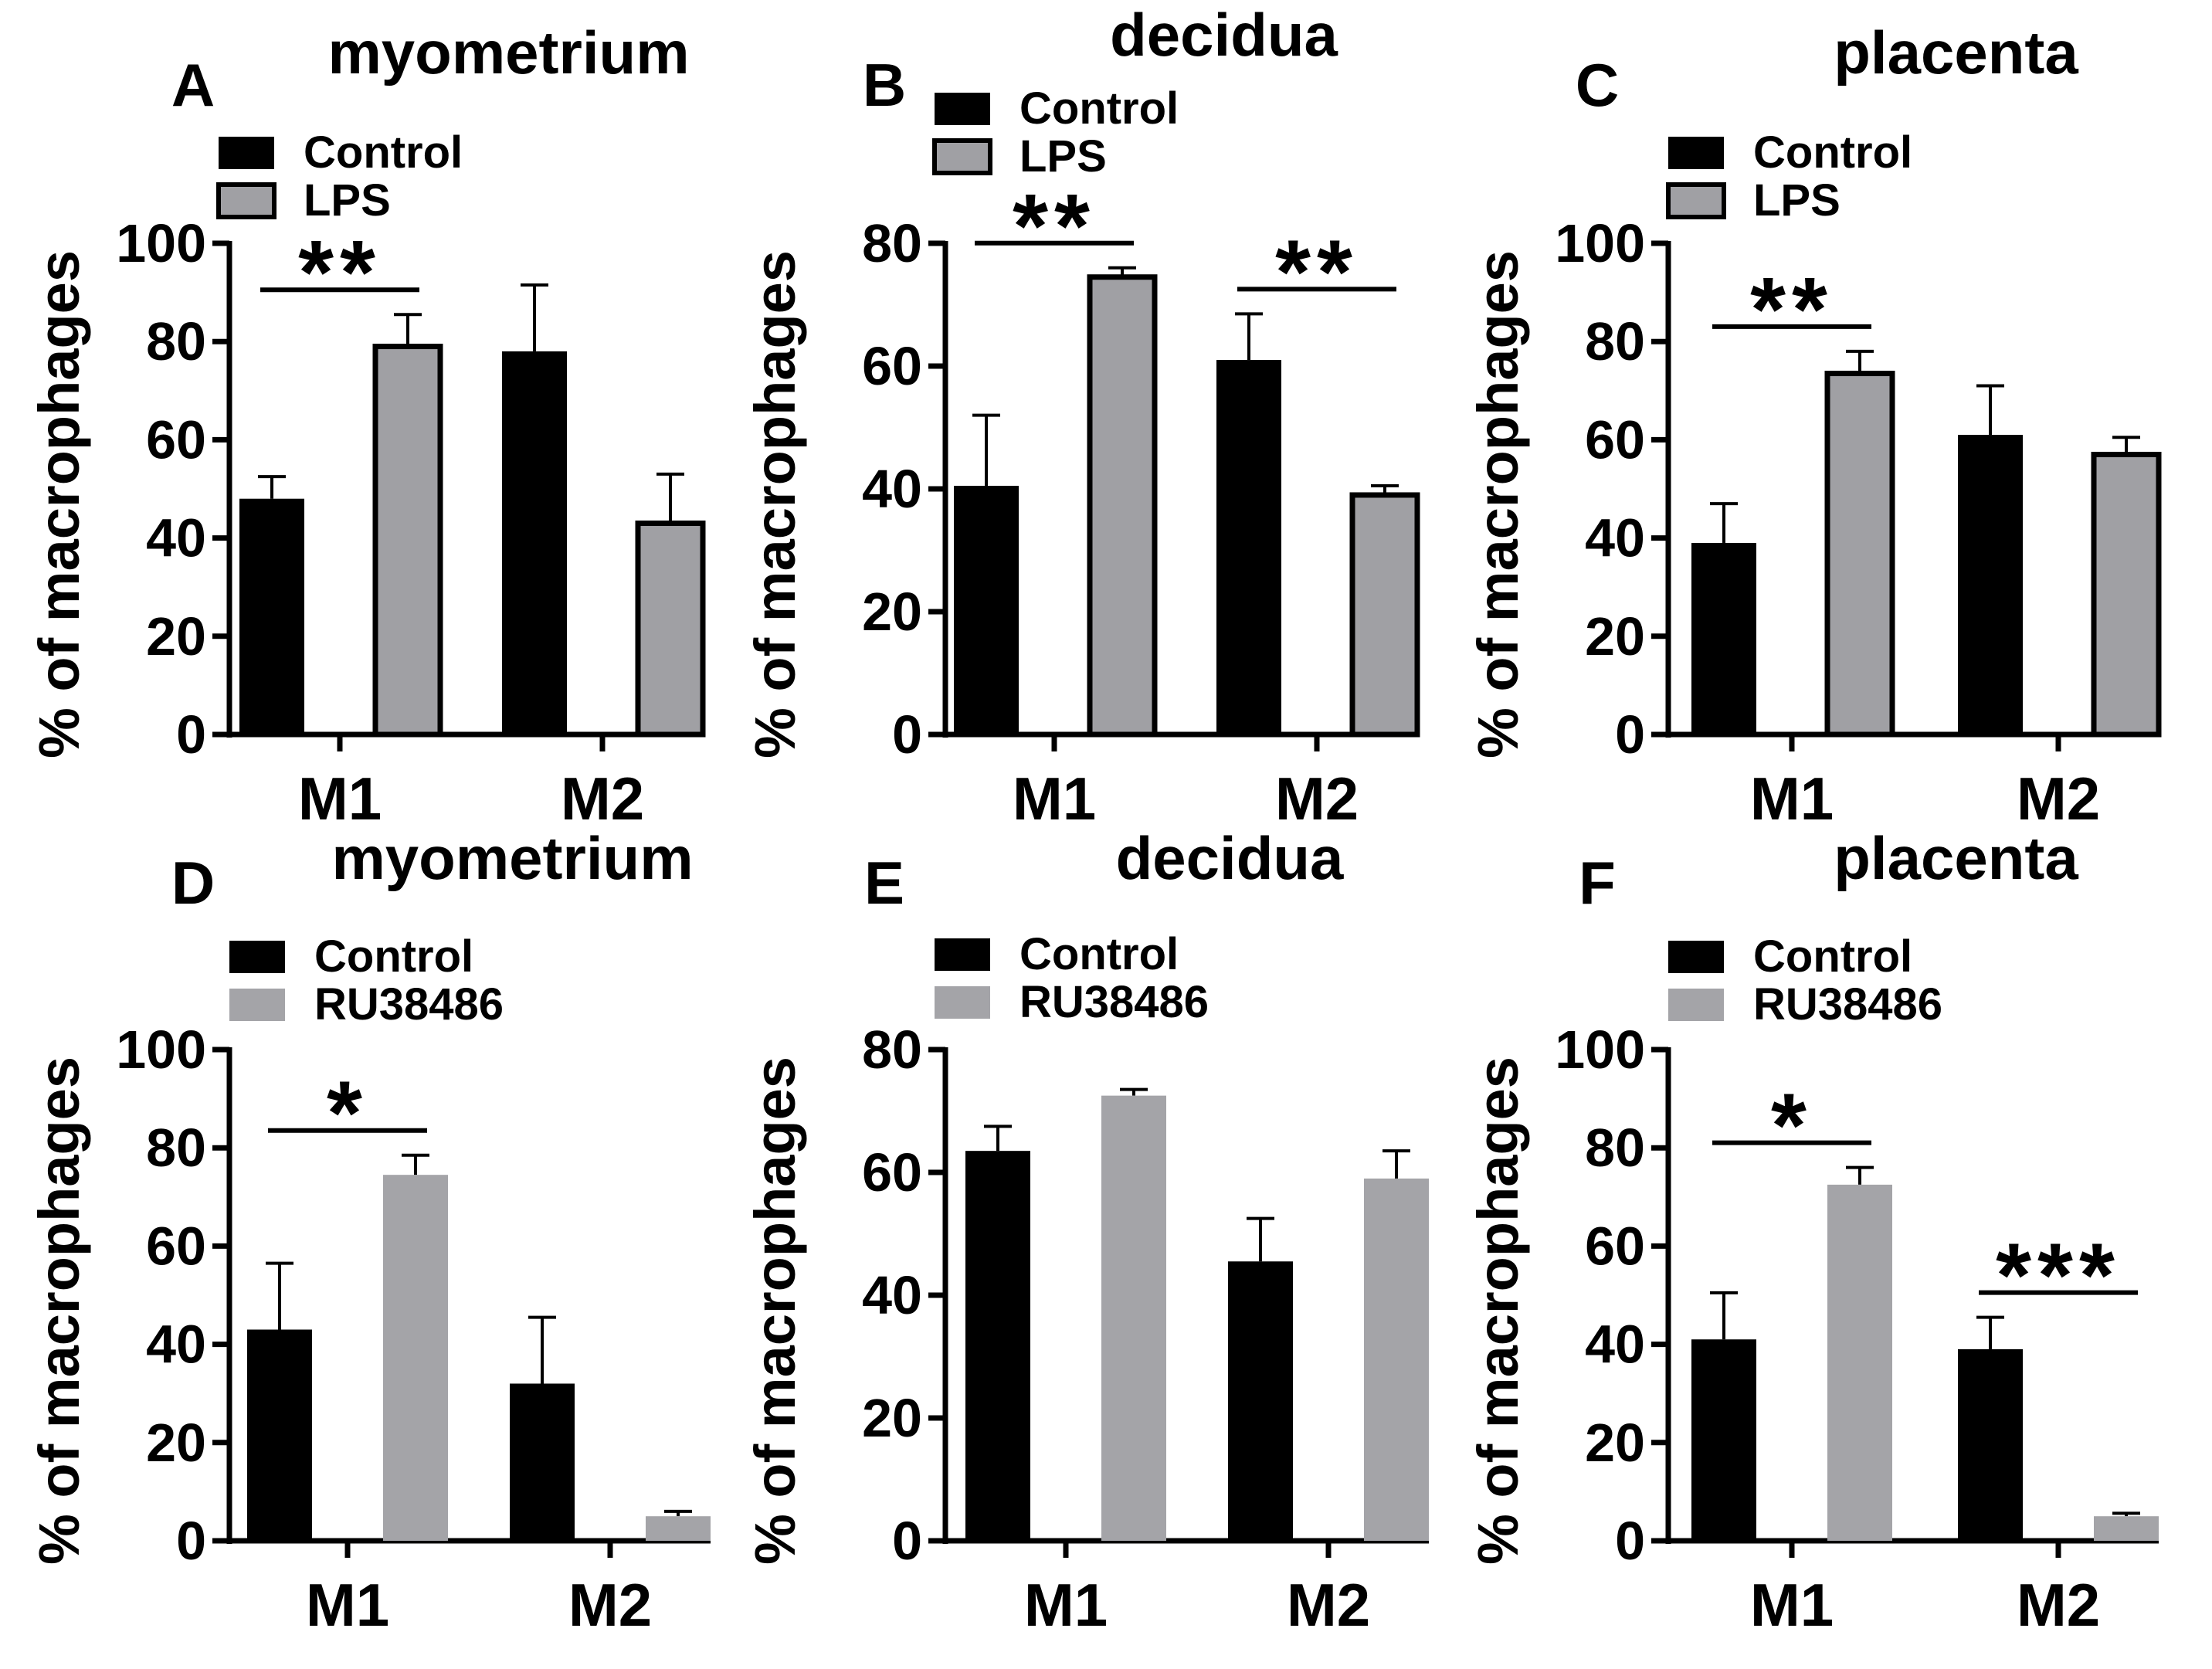 The width and height of the screenshot is (2212, 1669). I want to click on significance-stars: *, so click(1792, 1126).